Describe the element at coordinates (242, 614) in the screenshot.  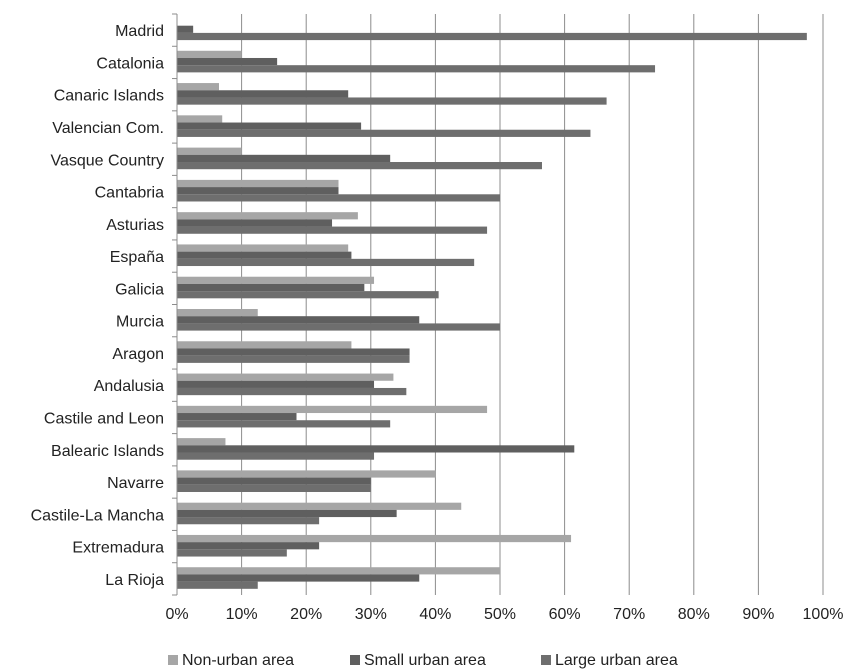
I see `x-tick-label: 10%` at that location.